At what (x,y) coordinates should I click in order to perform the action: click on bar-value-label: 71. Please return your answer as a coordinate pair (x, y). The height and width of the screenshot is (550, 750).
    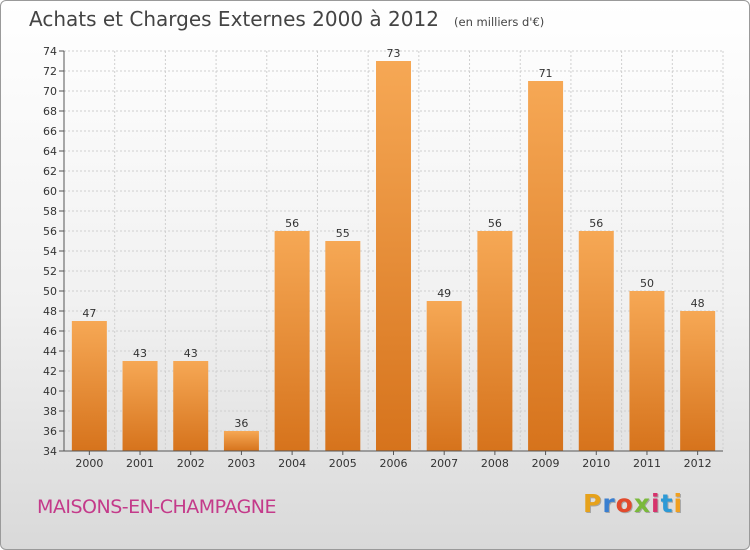
    Looking at the image, I should click on (546, 73).